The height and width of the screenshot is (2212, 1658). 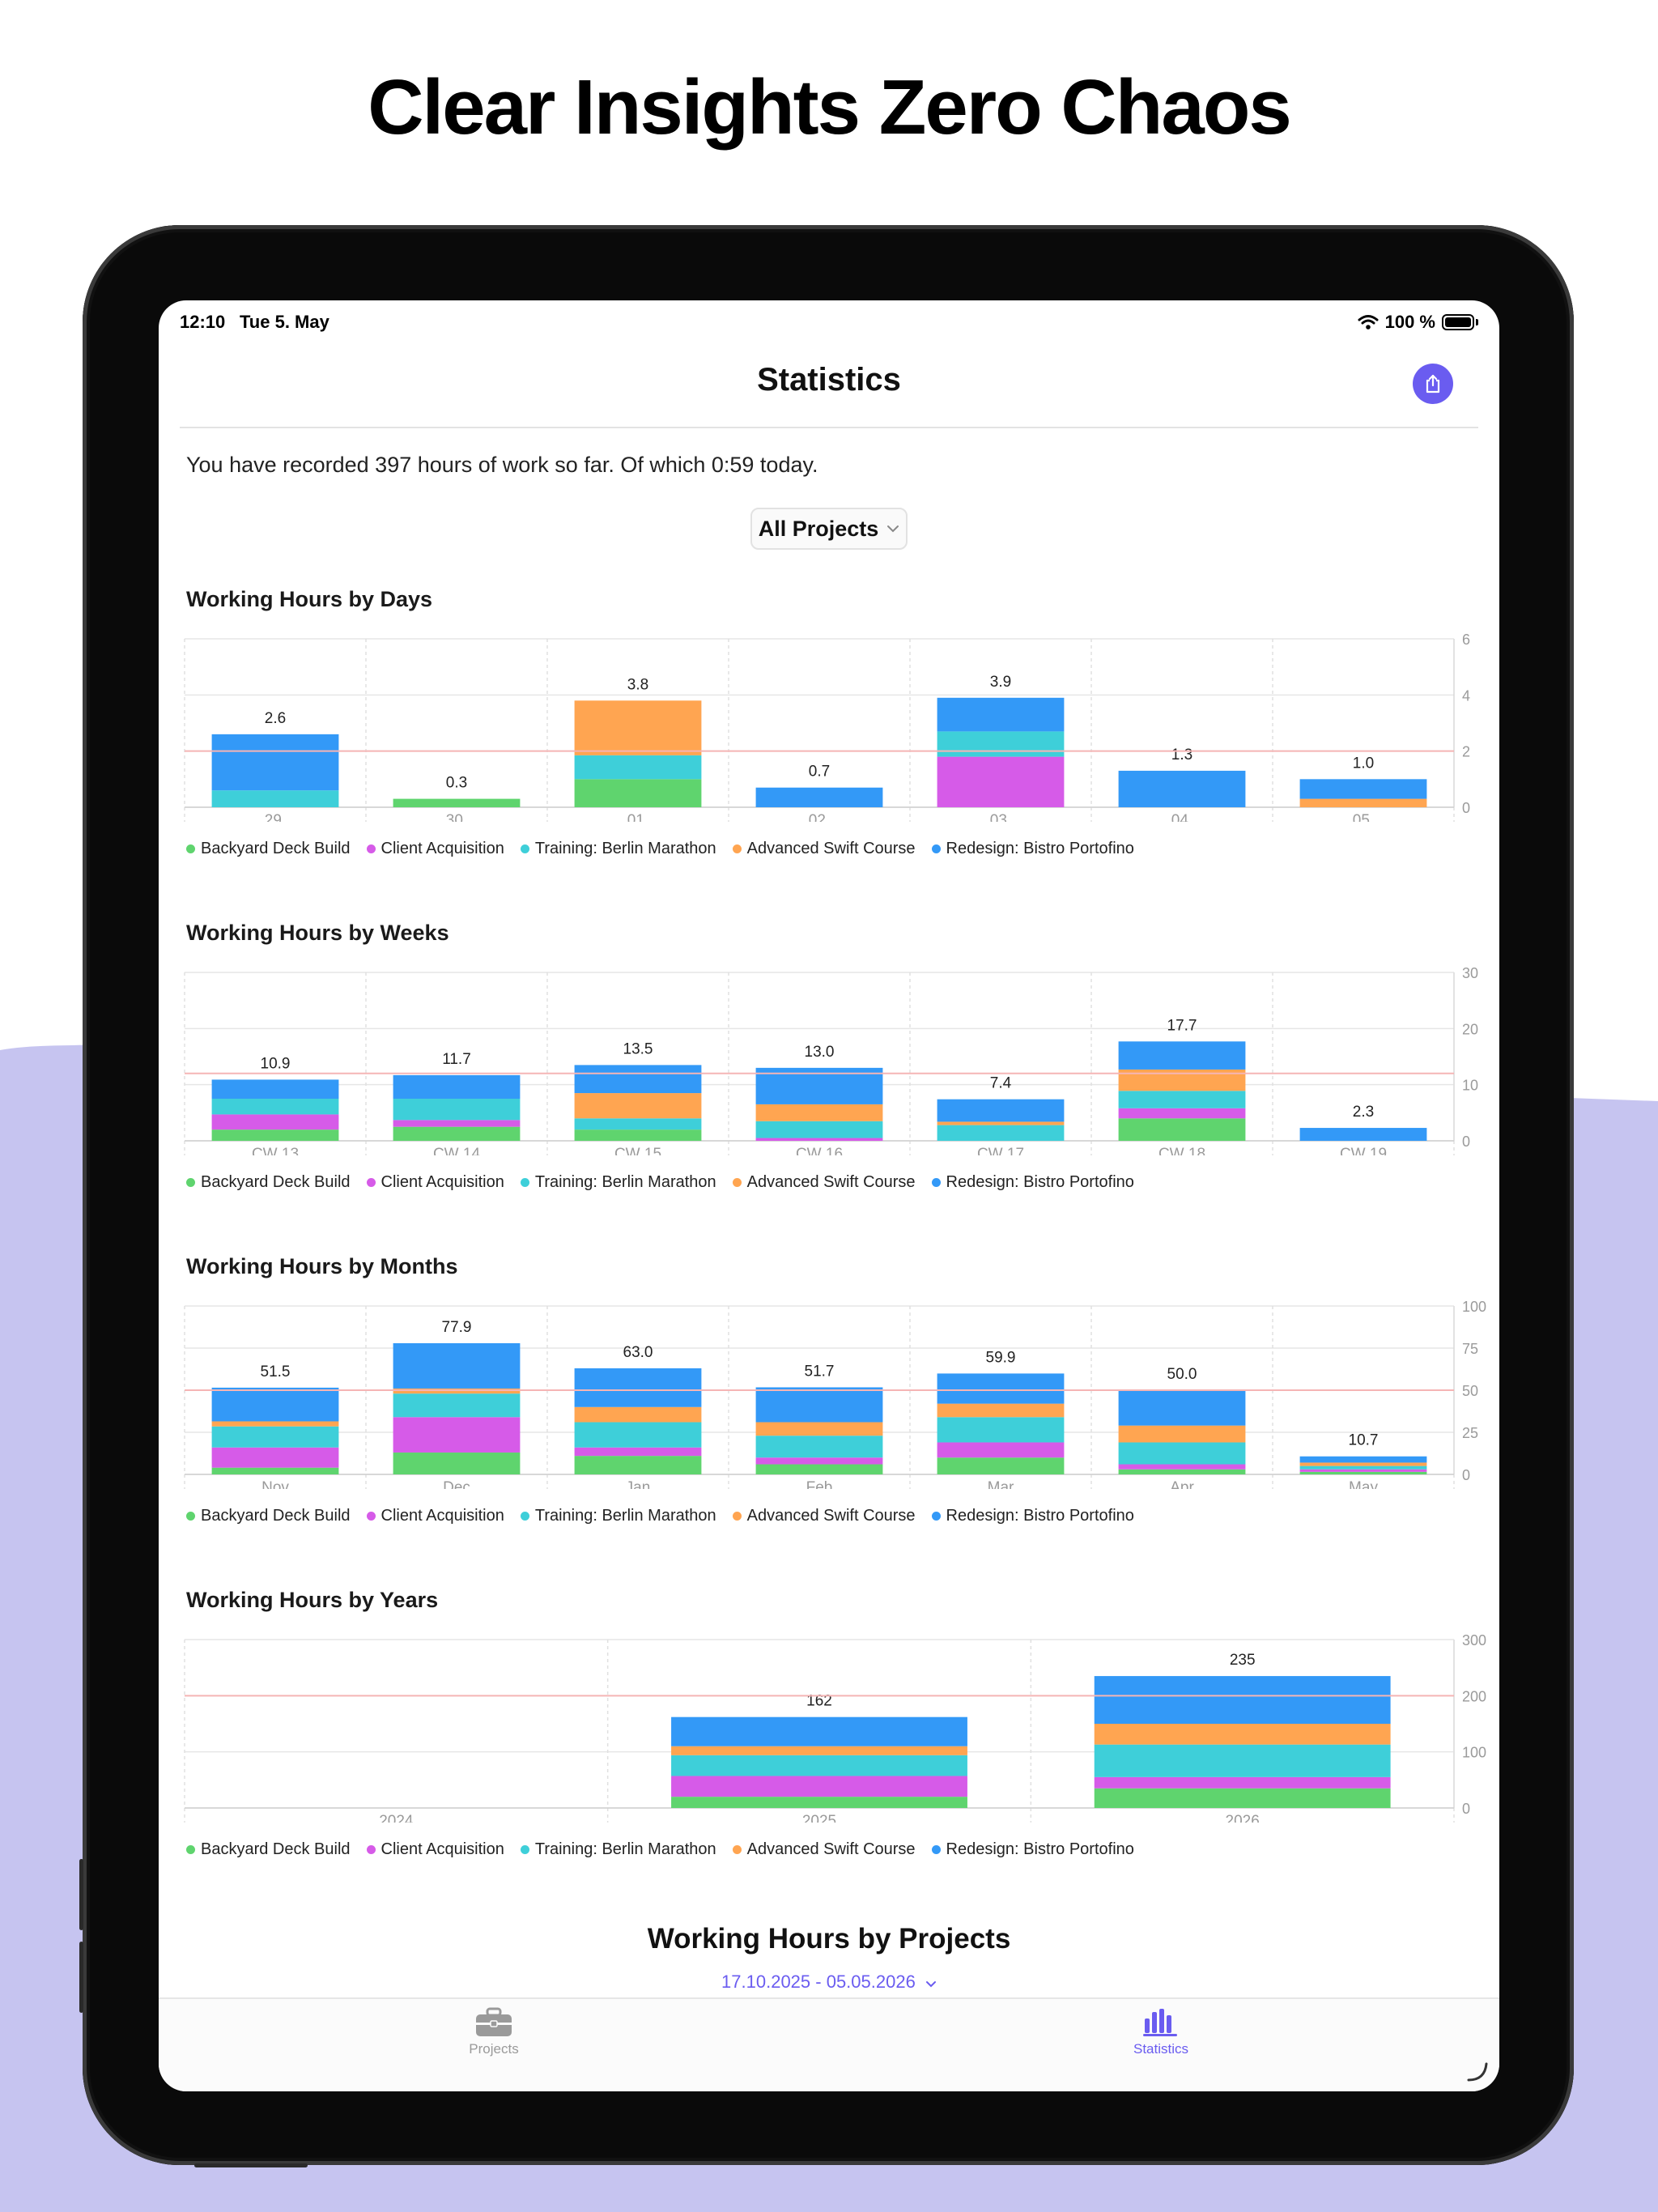 What do you see at coordinates (1477, 2071) in the screenshot?
I see `resize-handle-icon` at bounding box center [1477, 2071].